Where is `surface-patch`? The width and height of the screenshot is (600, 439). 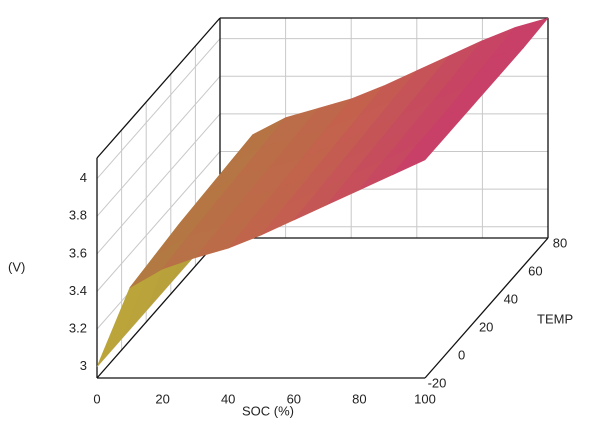 surface-patch is located at coordinates (420, 153).